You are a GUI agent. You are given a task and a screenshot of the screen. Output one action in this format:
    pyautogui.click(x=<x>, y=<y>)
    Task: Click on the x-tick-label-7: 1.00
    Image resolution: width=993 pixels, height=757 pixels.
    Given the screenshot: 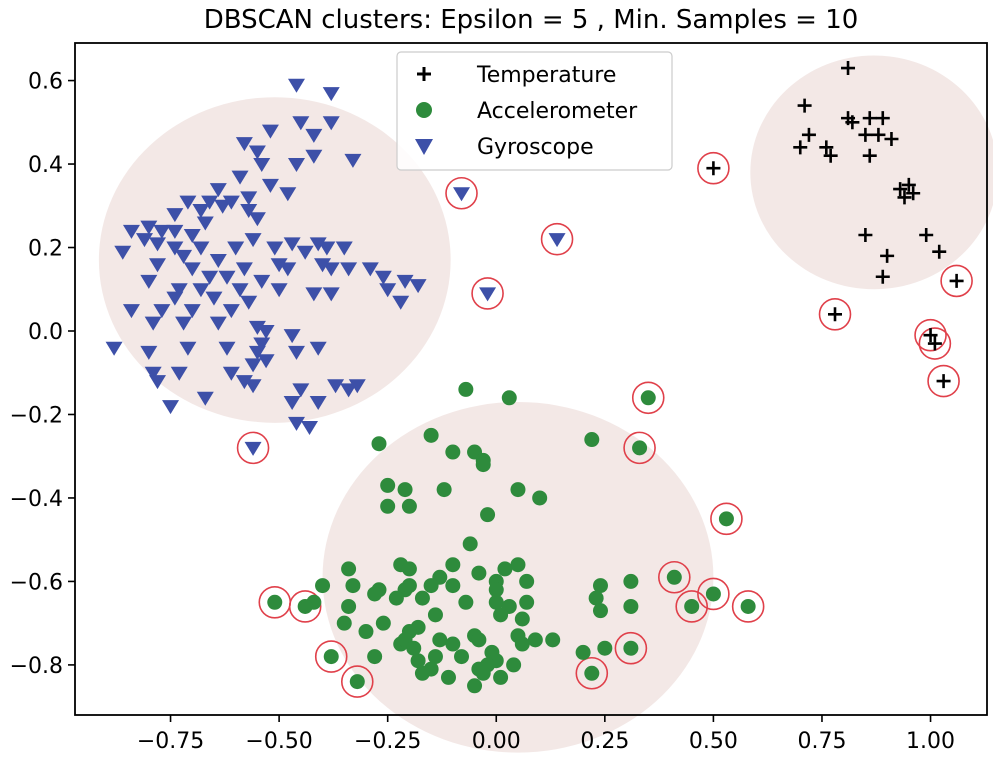 What is the action you would take?
    pyautogui.click(x=930, y=741)
    